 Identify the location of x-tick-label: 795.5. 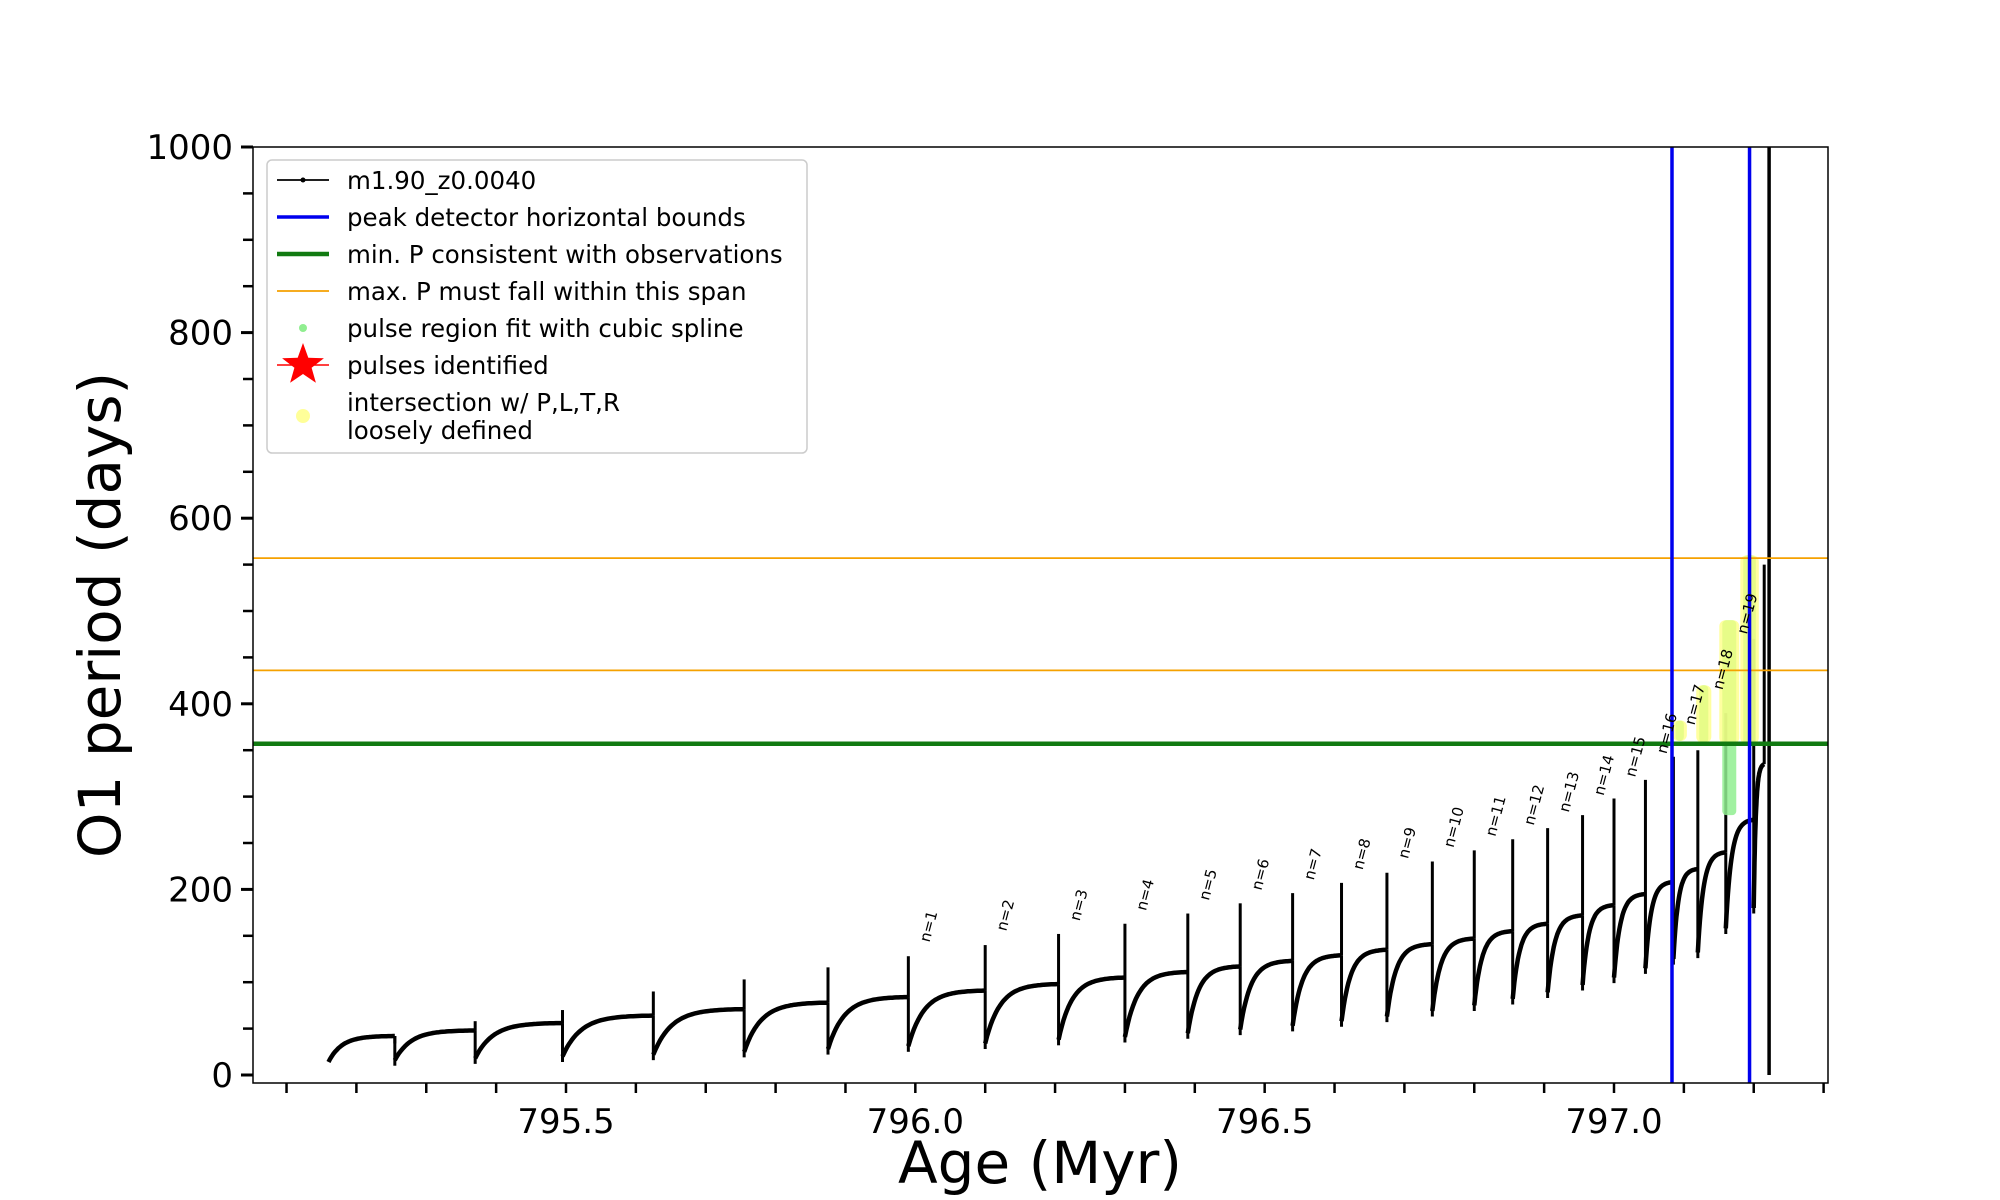
(565, 1122).